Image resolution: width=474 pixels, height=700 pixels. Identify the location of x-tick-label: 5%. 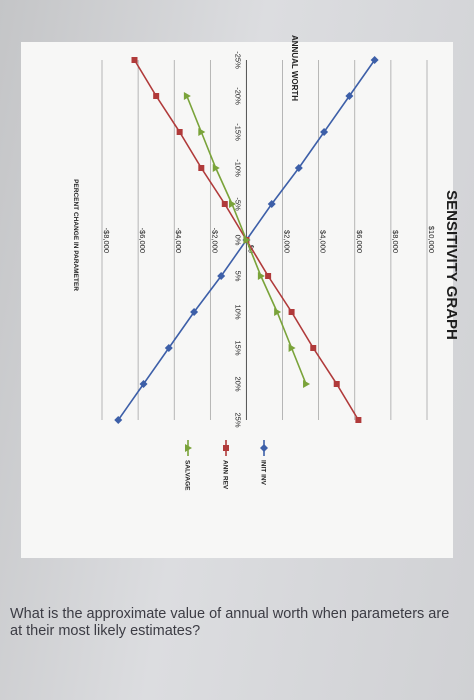
(237, 276).